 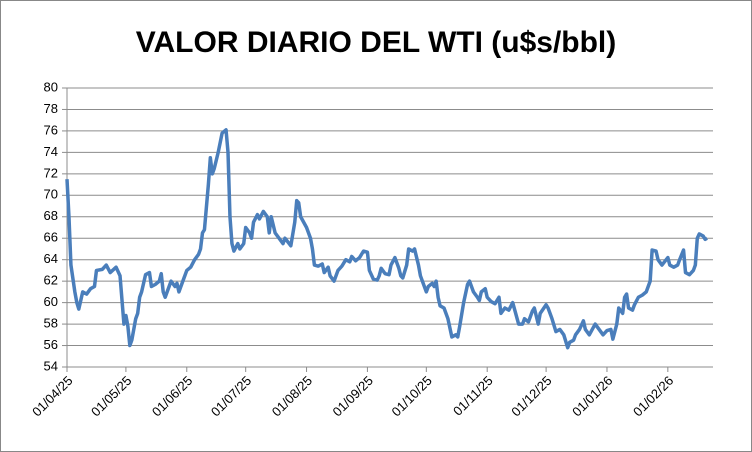 I want to click on y-tick-label: 66, so click(x=51, y=237).